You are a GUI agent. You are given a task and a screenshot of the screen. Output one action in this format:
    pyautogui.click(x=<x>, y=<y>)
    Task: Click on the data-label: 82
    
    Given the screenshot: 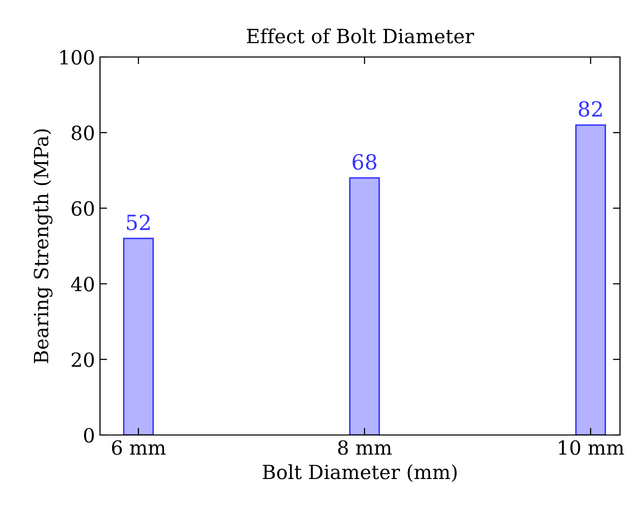 What is the action you would take?
    pyautogui.click(x=590, y=109)
    